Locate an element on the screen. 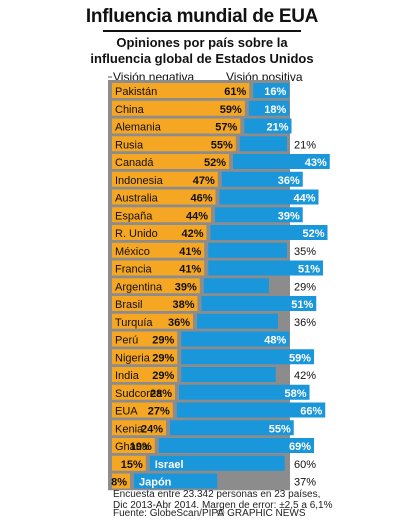 This screenshot has height=523, width=404. bar-positive-francia is located at coordinates (265, 268).